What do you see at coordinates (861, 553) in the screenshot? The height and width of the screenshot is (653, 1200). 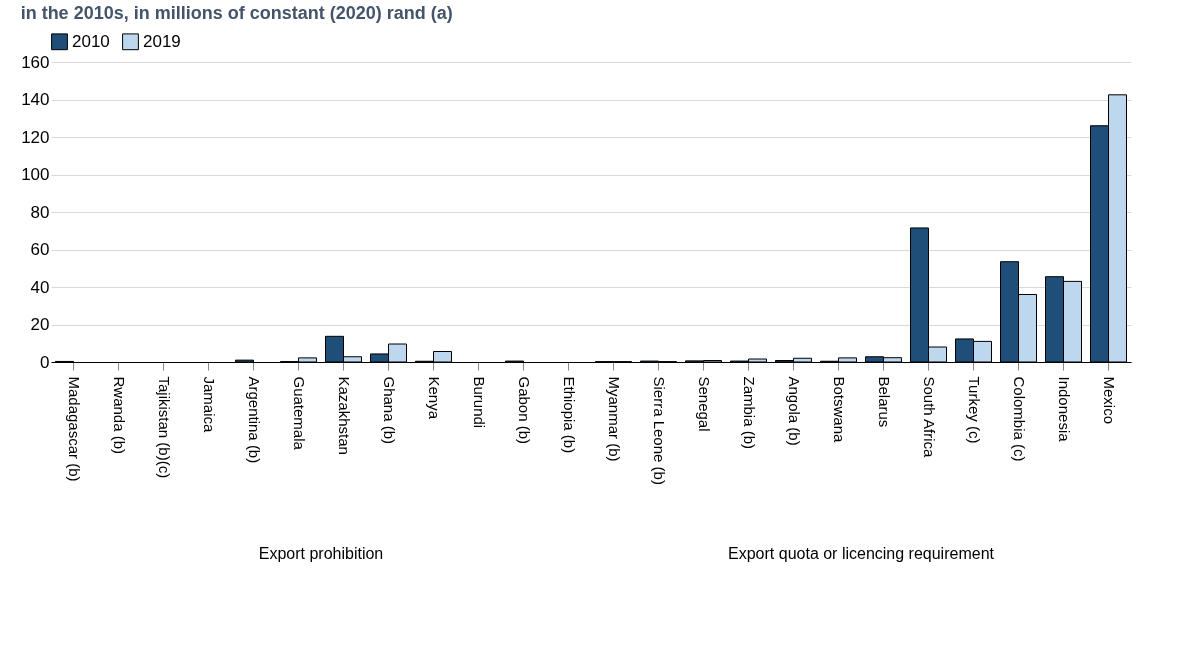 I see `text: Export quota or licencing requirement` at bounding box center [861, 553].